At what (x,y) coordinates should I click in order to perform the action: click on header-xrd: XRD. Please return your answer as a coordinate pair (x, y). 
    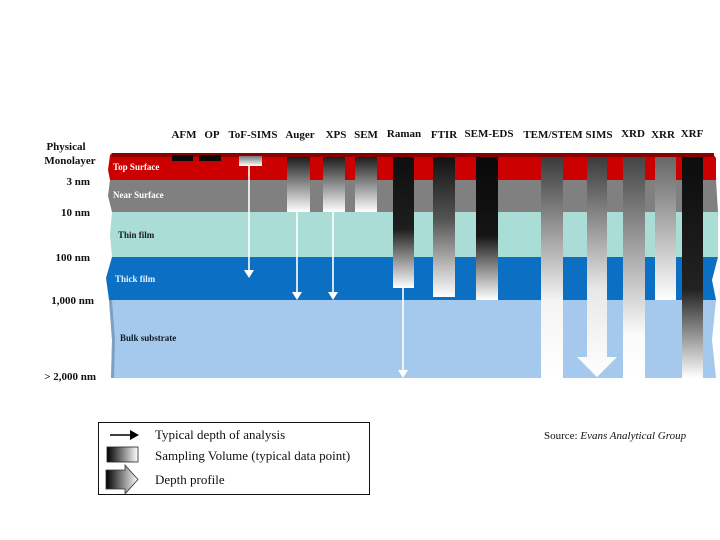
    Looking at the image, I should click on (633, 134).